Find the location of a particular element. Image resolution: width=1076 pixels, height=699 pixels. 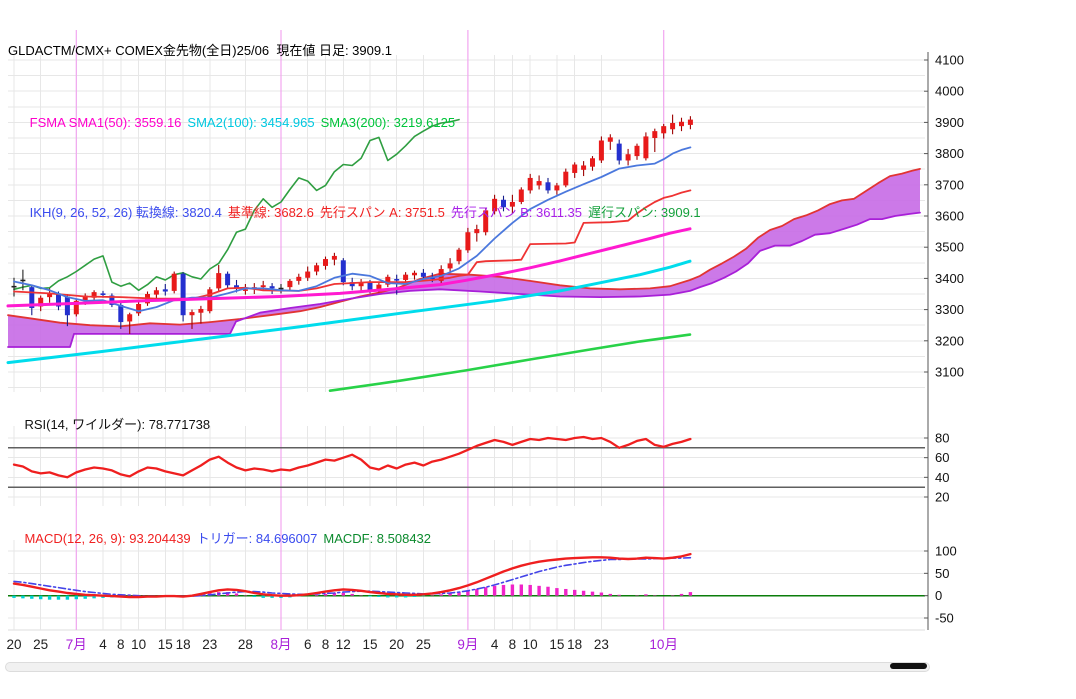

svg-text: 3400 is located at coordinates (949, 278).